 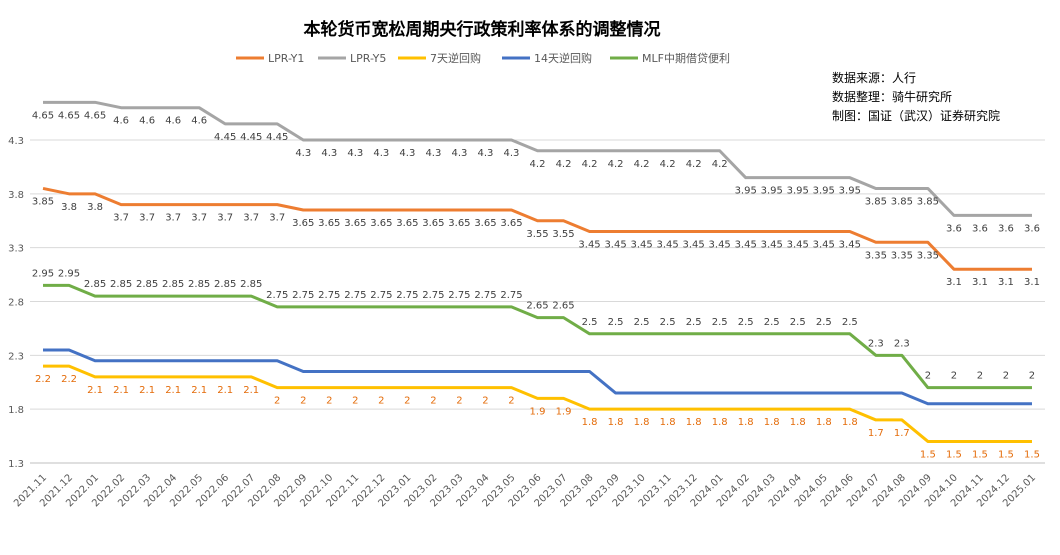 What do you see at coordinates (16, 195) in the screenshot?
I see `y-tick-label: 3.8` at bounding box center [16, 195].